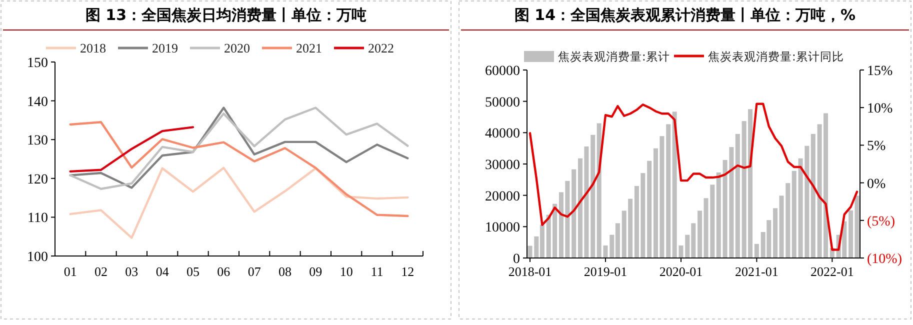 Image resolution: width=913 pixels, height=325 pixels. Describe the element at coordinates (881, 222) in the screenshot. I see `y2-tick-label: (5%)` at that location.